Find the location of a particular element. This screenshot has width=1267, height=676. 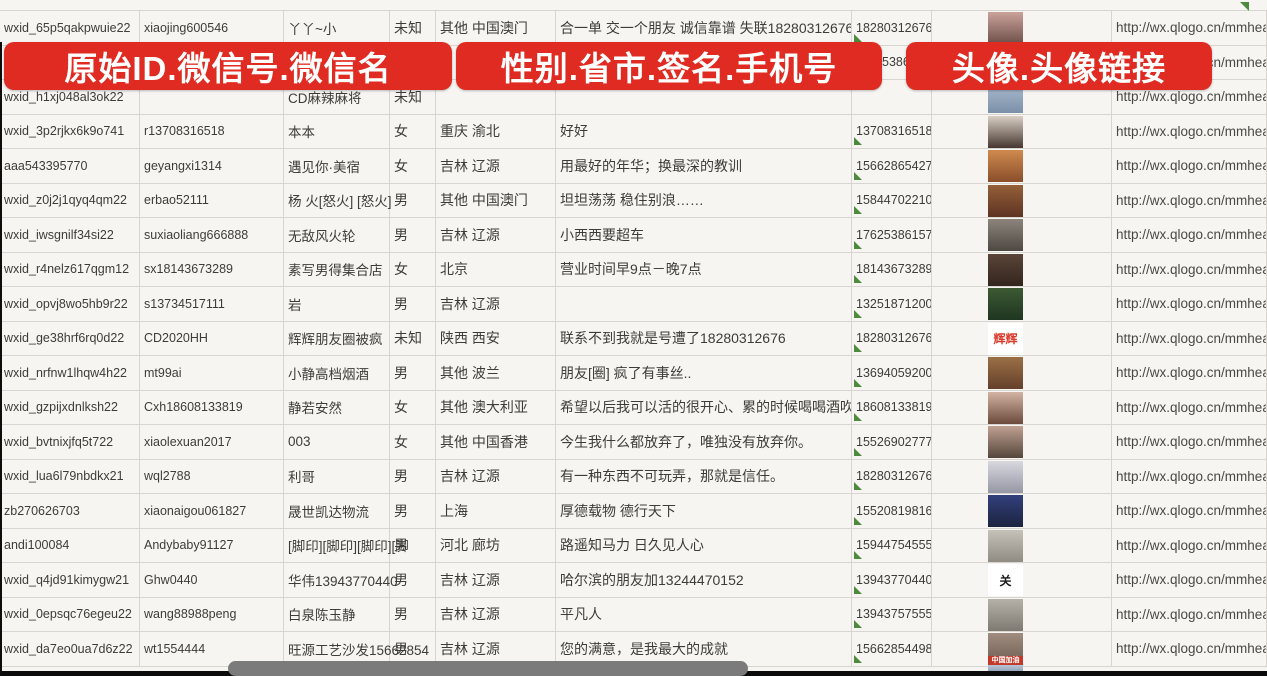

cell-wechat-name: 无敌风火轮 is located at coordinates (337, 235).